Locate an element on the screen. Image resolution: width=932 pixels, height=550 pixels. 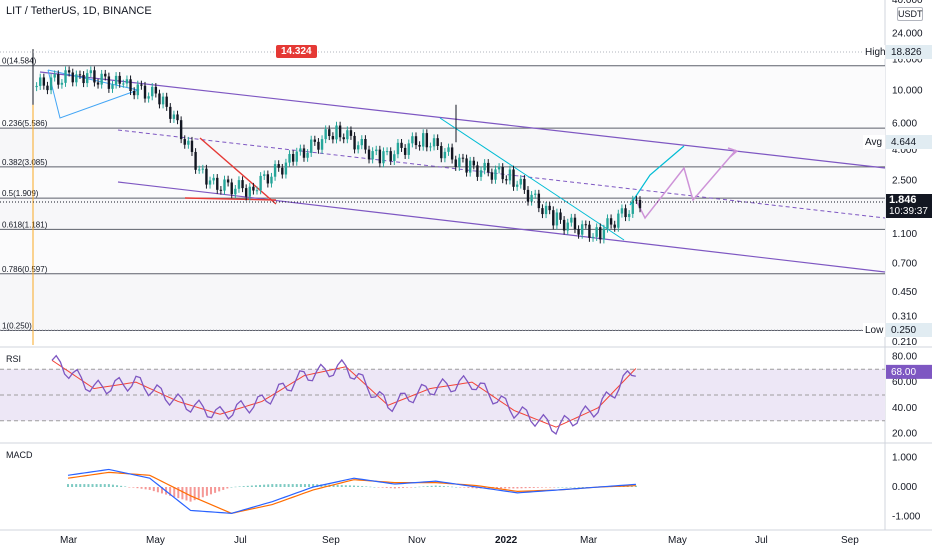
time-axis-tick: May is located at coordinates (155, 540).